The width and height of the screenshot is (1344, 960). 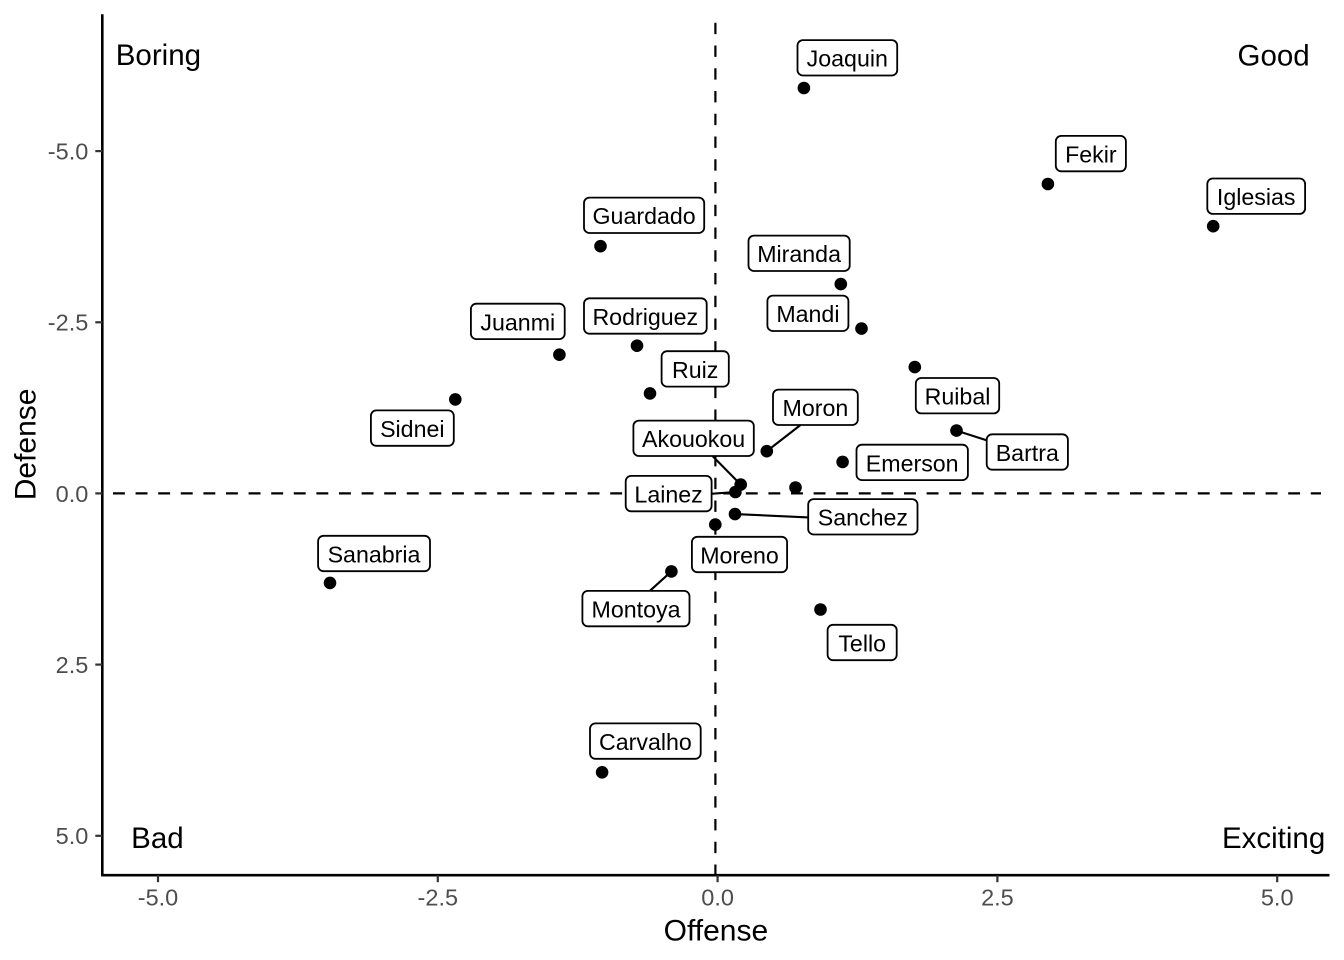 I want to click on svg-text: Joaquin, so click(x=847, y=59).